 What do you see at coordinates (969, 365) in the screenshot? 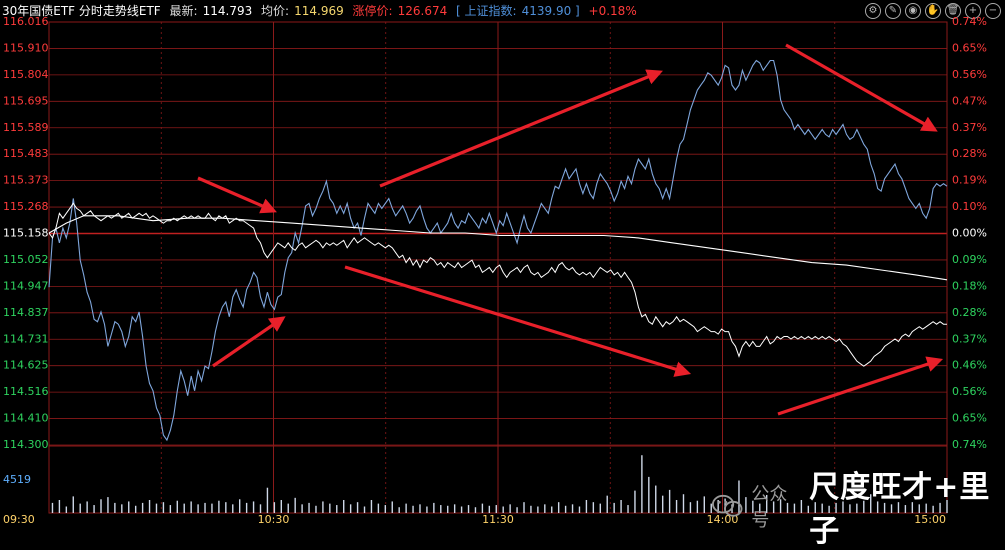
I see `pct-tick-label: 0.46%` at bounding box center [969, 365].